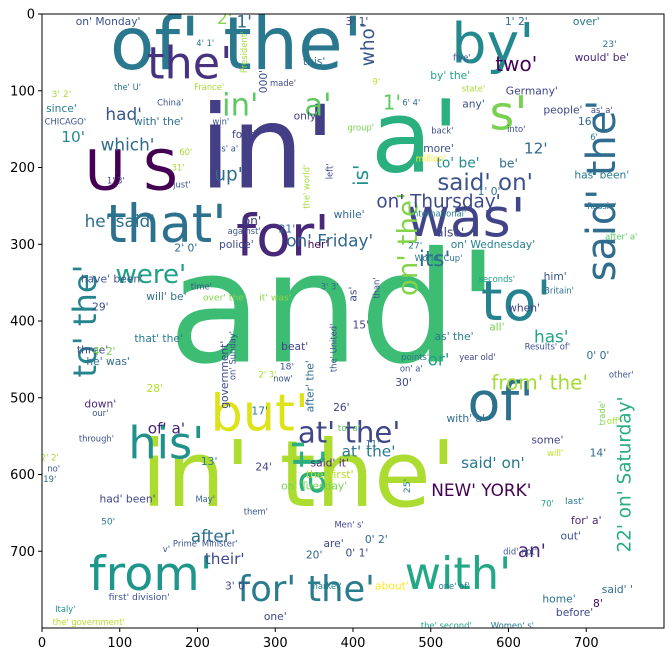 The image size is (672, 664). Describe the element at coordinates (558, 598) in the screenshot. I see `word-90: home'` at that location.